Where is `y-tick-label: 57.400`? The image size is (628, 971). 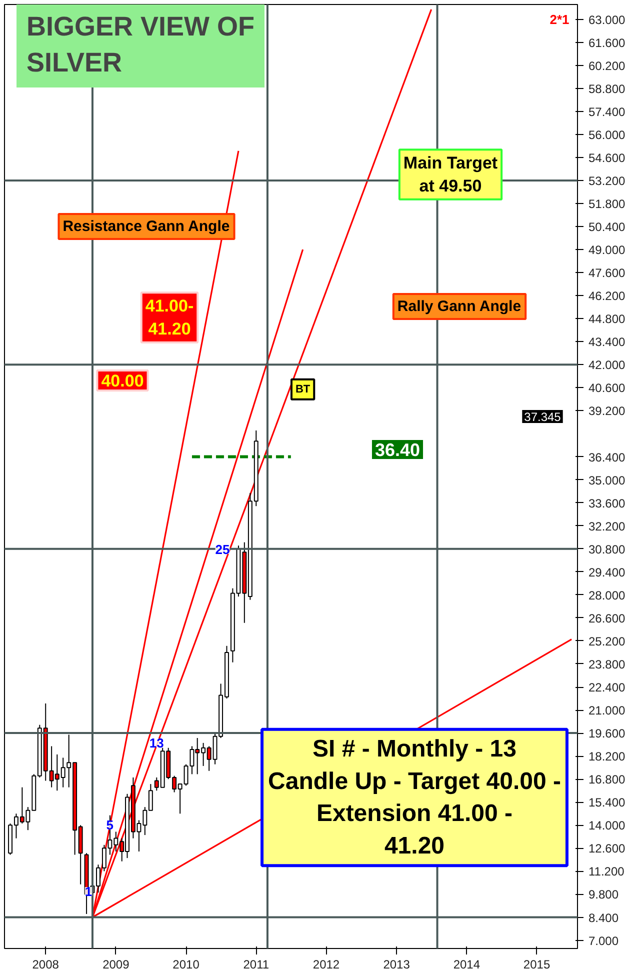 y-tick-label: 57.400 is located at coordinates (607, 111).